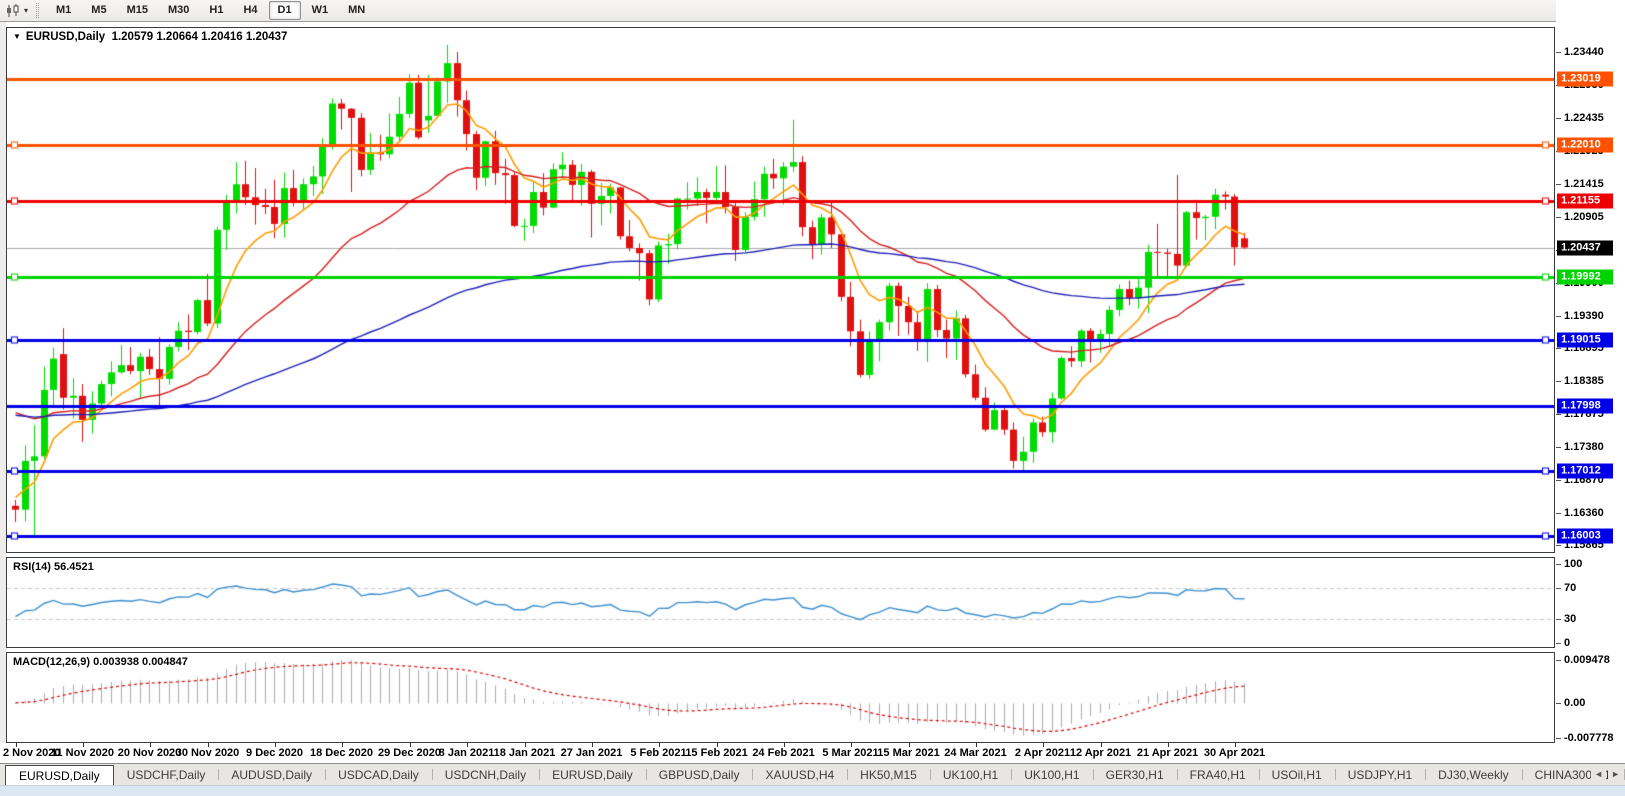  What do you see at coordinates (199, 37) in the screenshot?
I see `chart-title-ohlc: 1.20579 1.20664 1.20416 1.20437` at bounding box center [199, 37].